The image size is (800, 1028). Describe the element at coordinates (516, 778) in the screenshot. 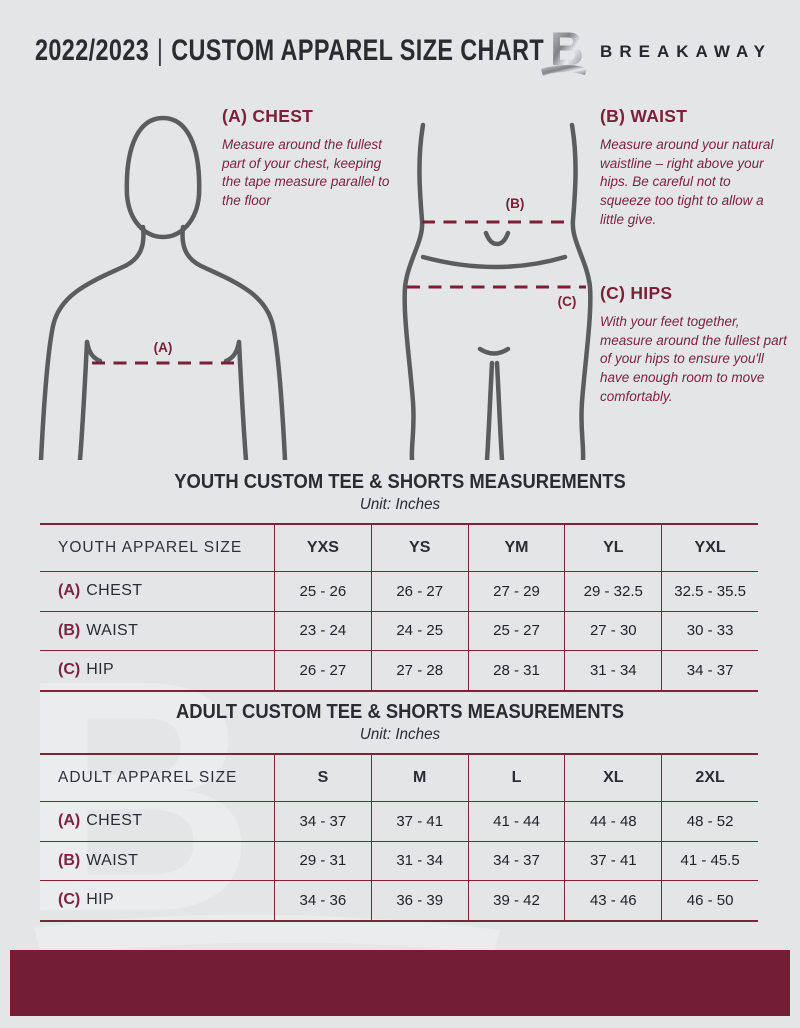

I see `size-header: L` at that location.